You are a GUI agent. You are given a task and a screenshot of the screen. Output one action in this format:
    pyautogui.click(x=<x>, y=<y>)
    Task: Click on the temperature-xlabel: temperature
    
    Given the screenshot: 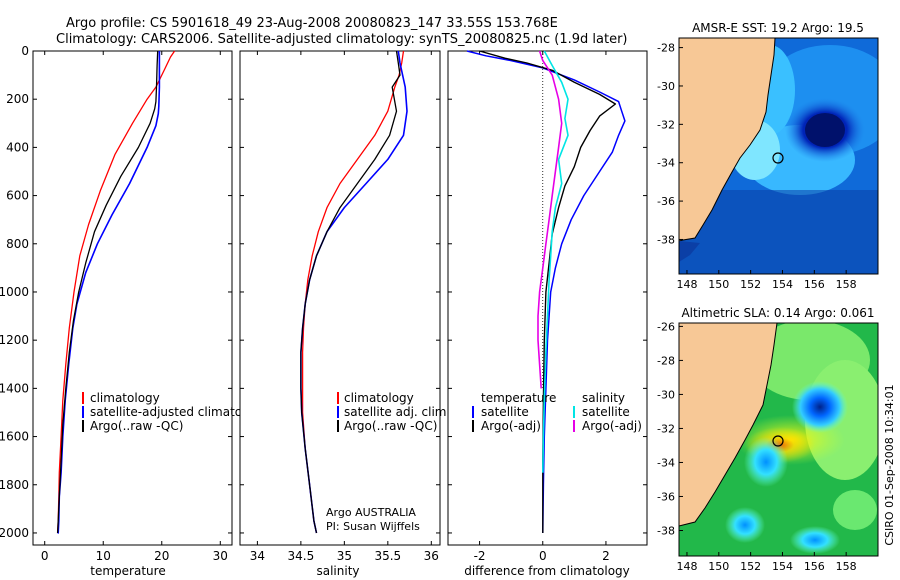 What is the action you would take?
    pyautogui.click(x=127, y=571)
    